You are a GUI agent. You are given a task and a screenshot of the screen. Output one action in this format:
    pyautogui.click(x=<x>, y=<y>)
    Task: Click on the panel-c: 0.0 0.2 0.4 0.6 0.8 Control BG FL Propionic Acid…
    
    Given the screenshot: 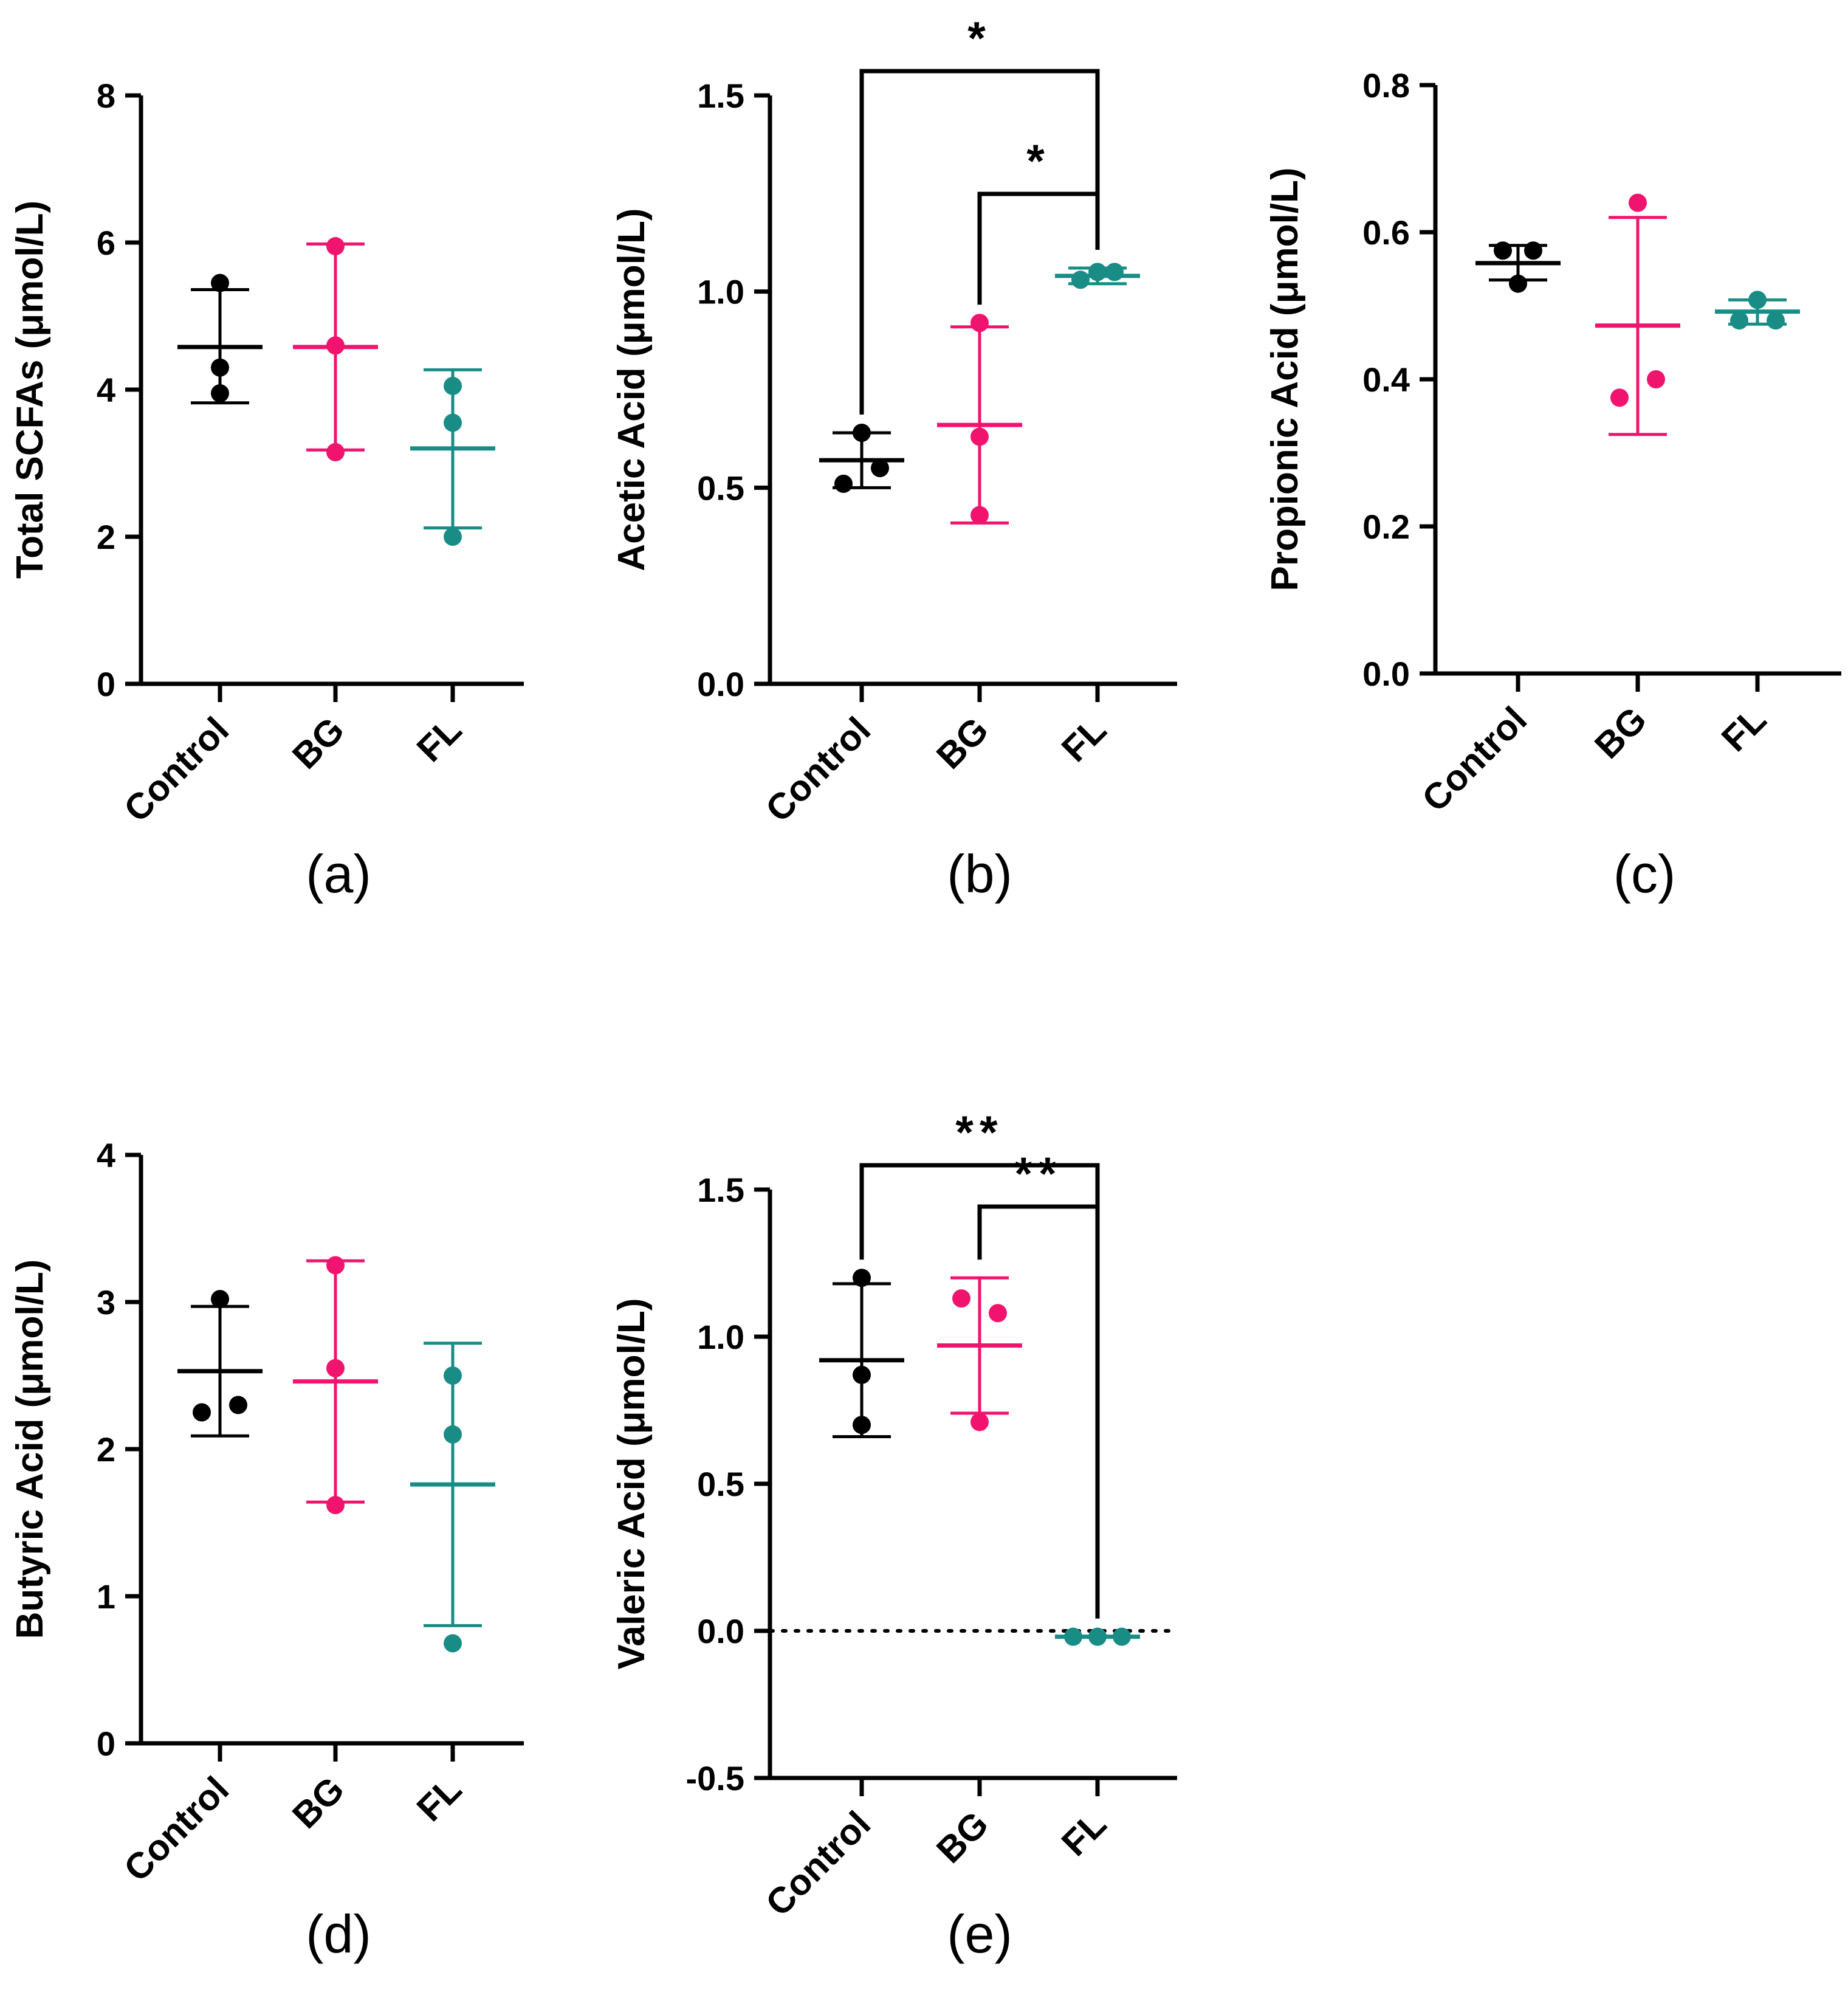 What is the action you would take?
    pyautogui.click(x=1552, y=485)
    